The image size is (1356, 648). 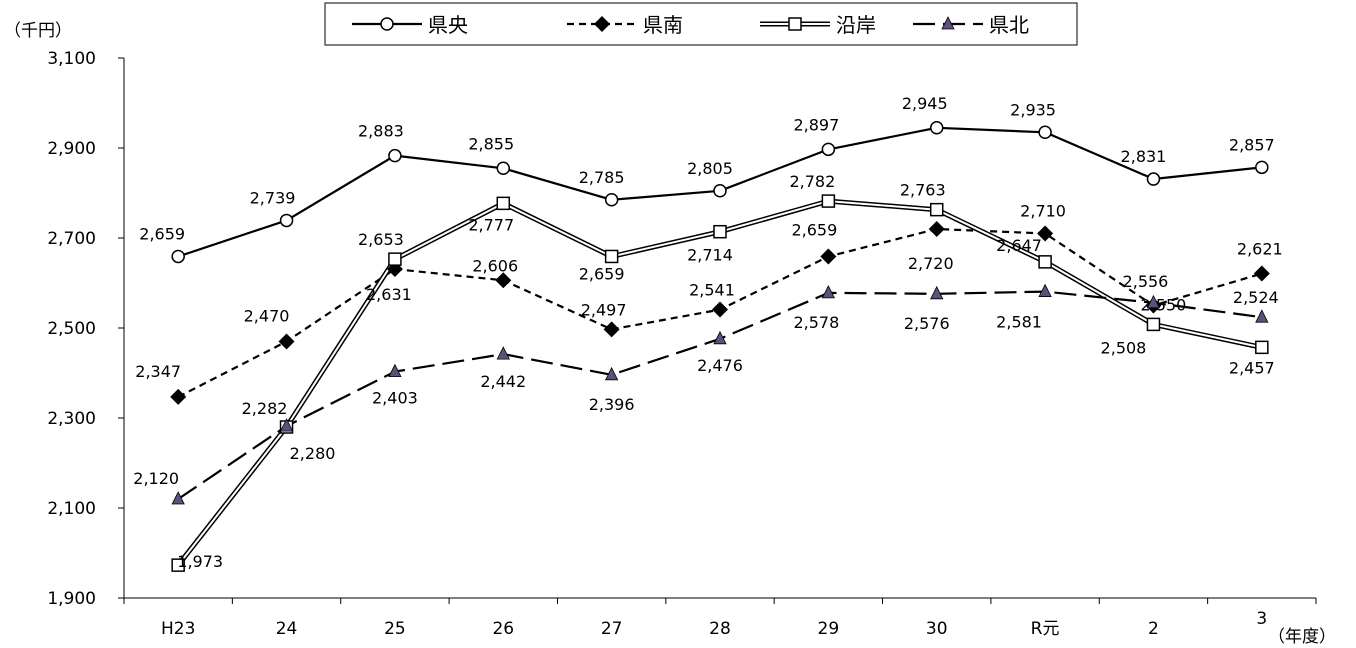 I want to click on data-label-kenhoku: 2,442, so click(x=503, y=381).